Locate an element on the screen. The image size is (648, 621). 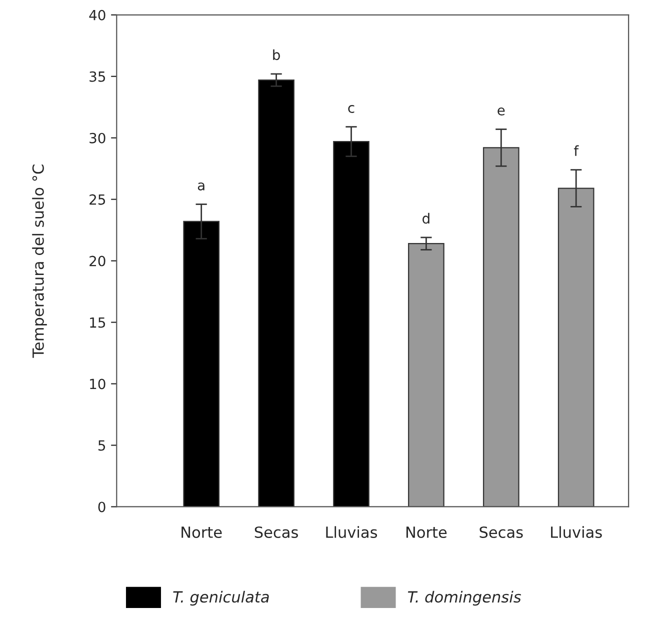
data-label: a is located at coordinates (201, 186).